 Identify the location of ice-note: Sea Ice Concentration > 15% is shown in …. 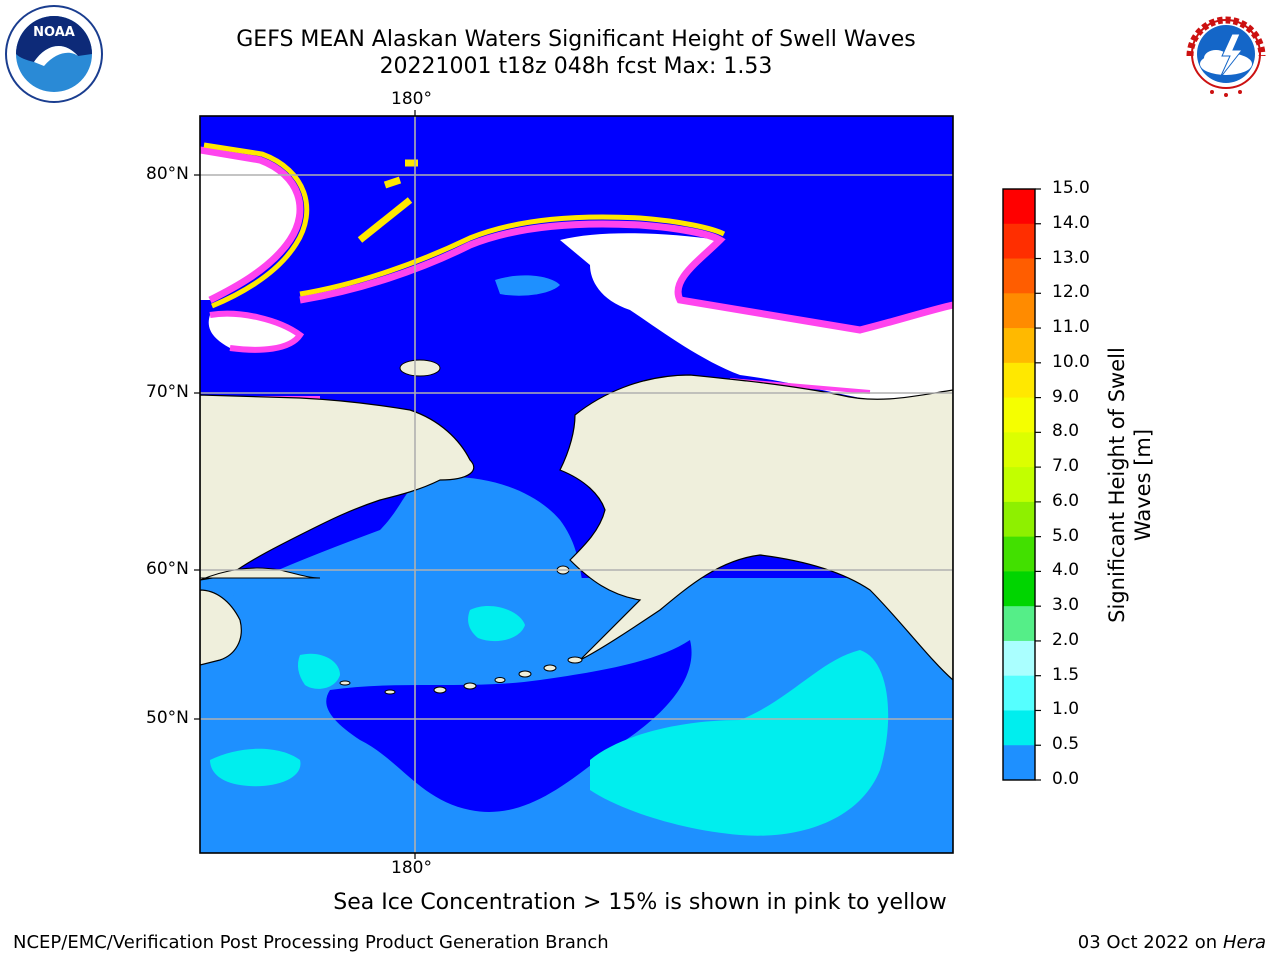
(640, 902).